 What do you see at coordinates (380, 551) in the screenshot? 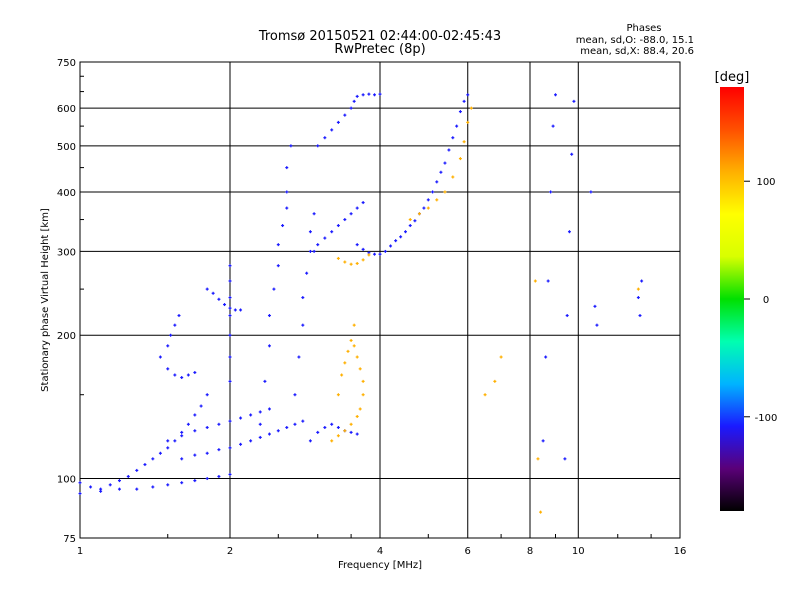
I see `x-tick-label: 4` at bounding box center [380, 551].